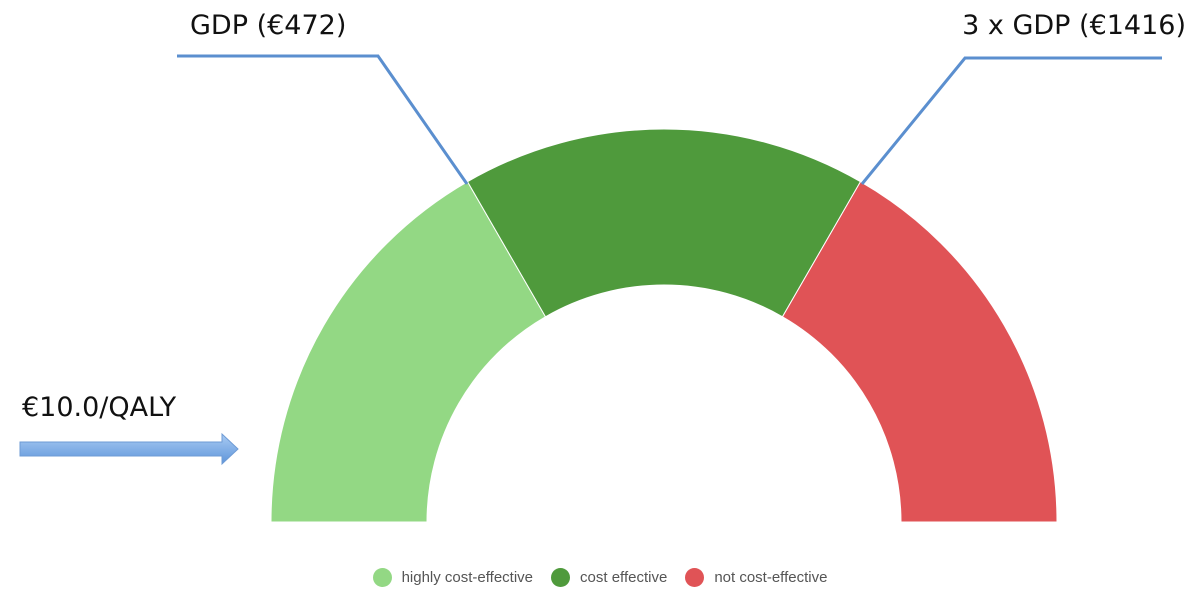 The width and height of the screenshot is (1200, 613). I want to click on legend-item-highly-cost-effective: highly cost-effective, so click(453, 577).